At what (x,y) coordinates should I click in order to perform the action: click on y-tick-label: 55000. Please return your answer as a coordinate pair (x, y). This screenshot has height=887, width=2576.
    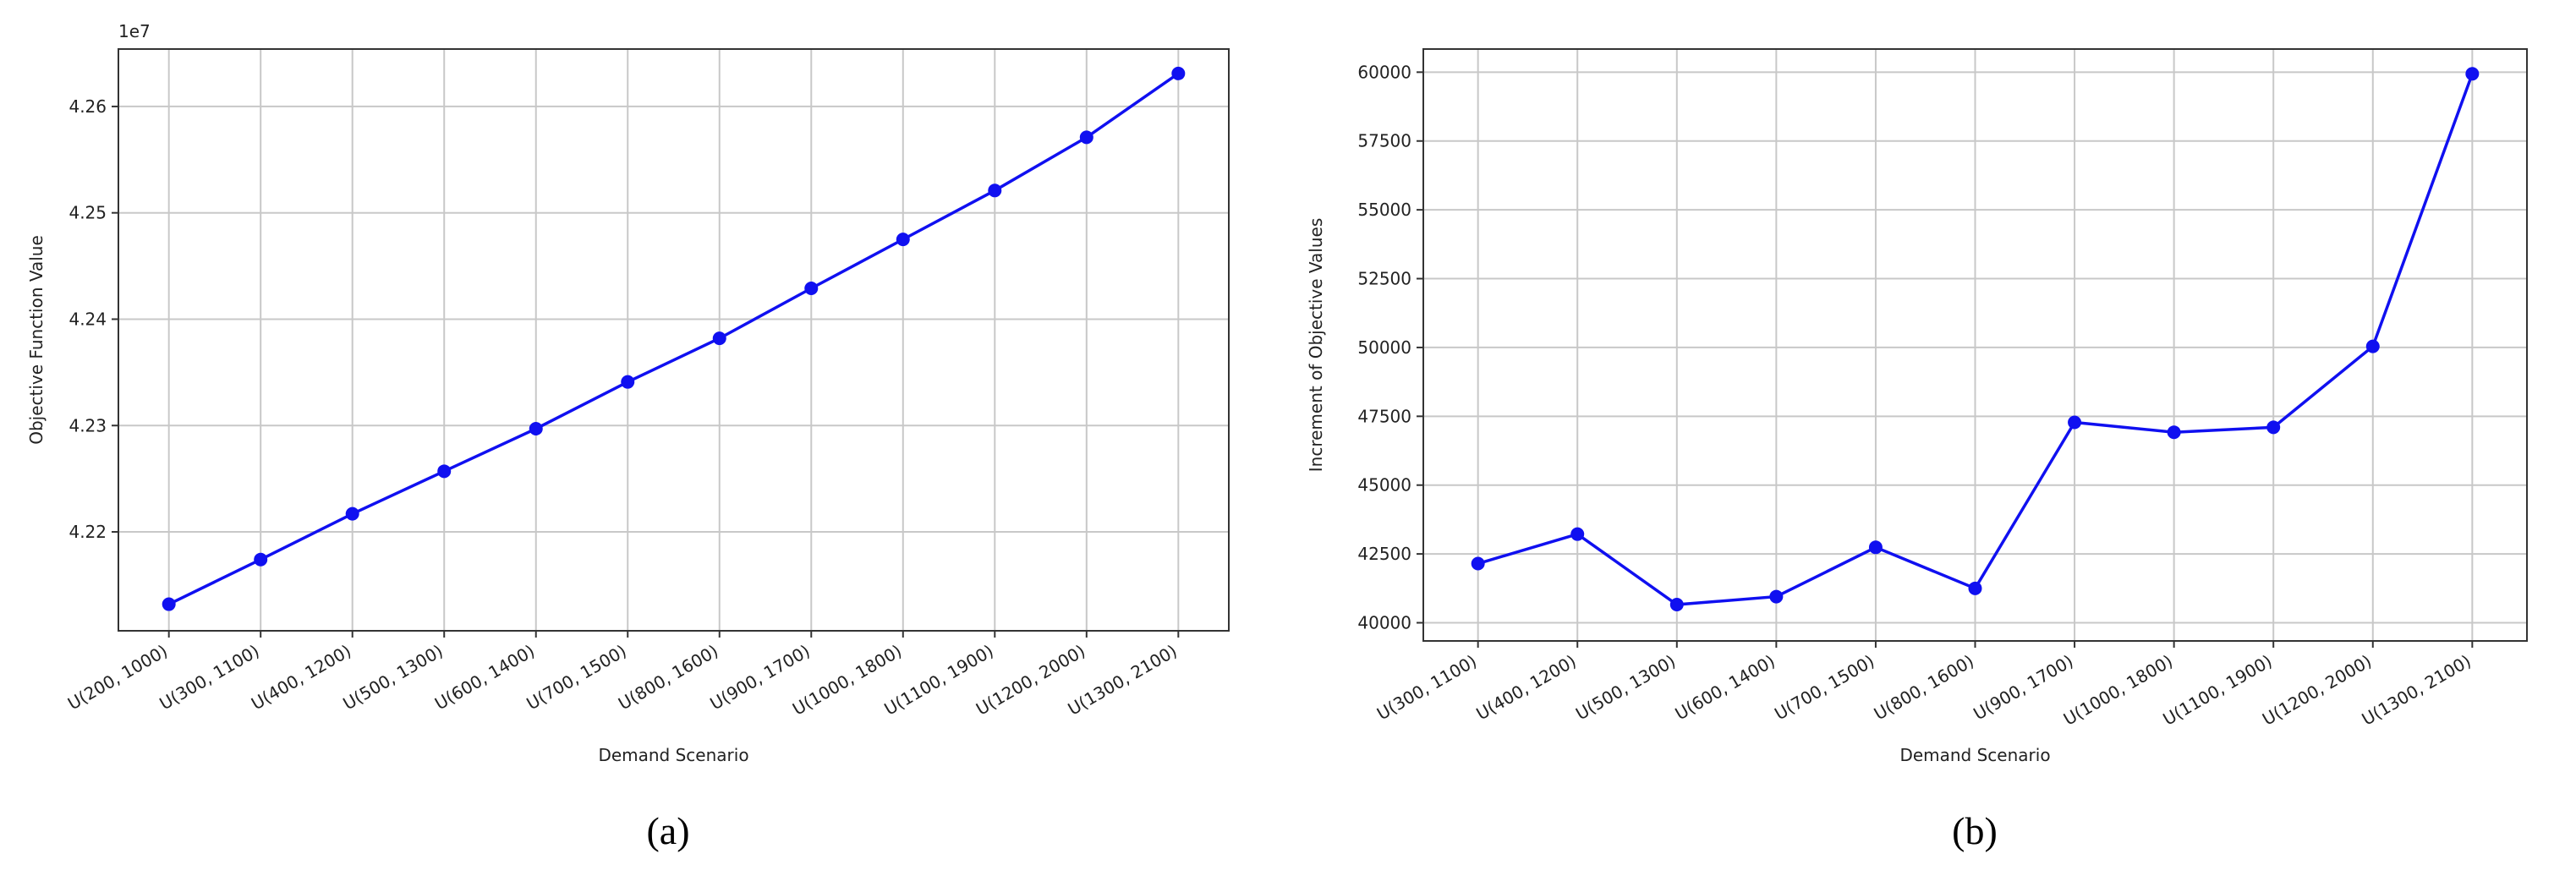
    Looking at the image, I should click on (1384, 210).